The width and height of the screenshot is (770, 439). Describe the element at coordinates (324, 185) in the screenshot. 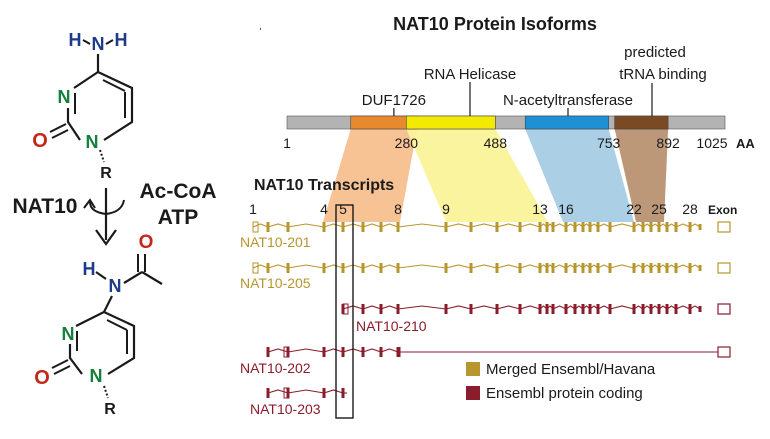

I see `transcripts-title: NAT10 Transcripts` at that location.